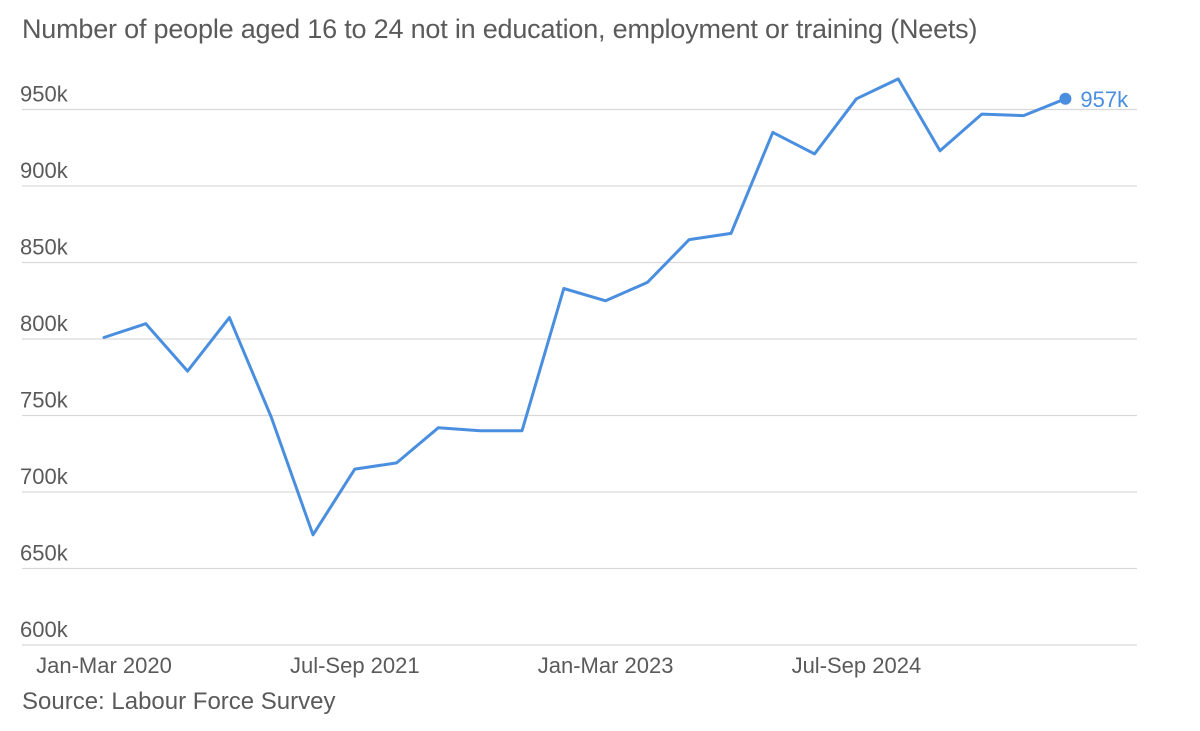 Image resolution: width=1200 pixels, height=731 pixels. I want to click on x-tick-label: Jul-Sep 2021, so click(355, 665).